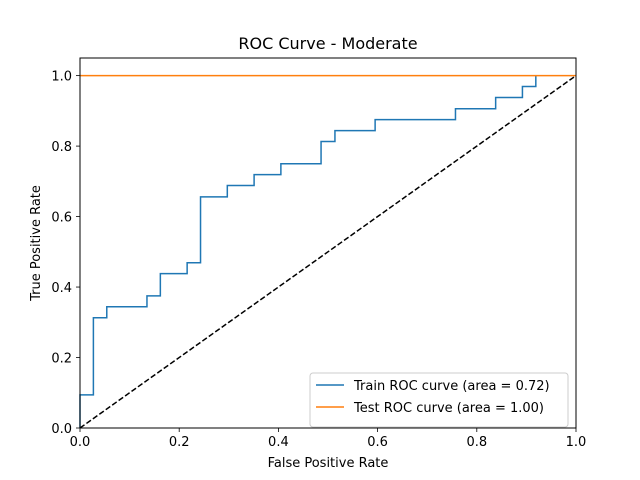 The height and width of the screenshot is (480, 640). Describe the element at coordinates (278, 442) in the screenshot. I see `x-tick-label: 0.4` at that location.